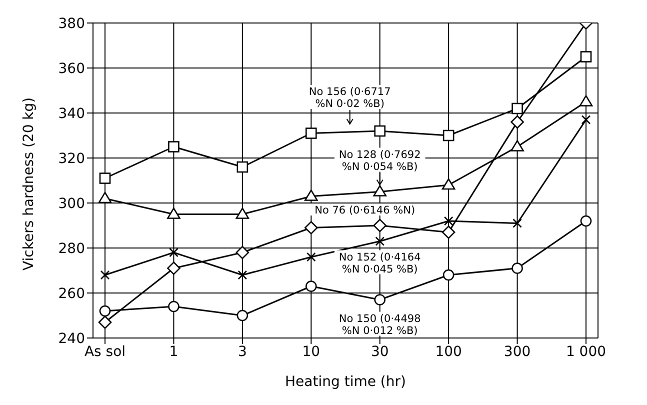 This screenshot has width=647, height=405. Describe the element at coordinates (242, 352) in the screenshot. I see `x-tick-label: 3` at that location.